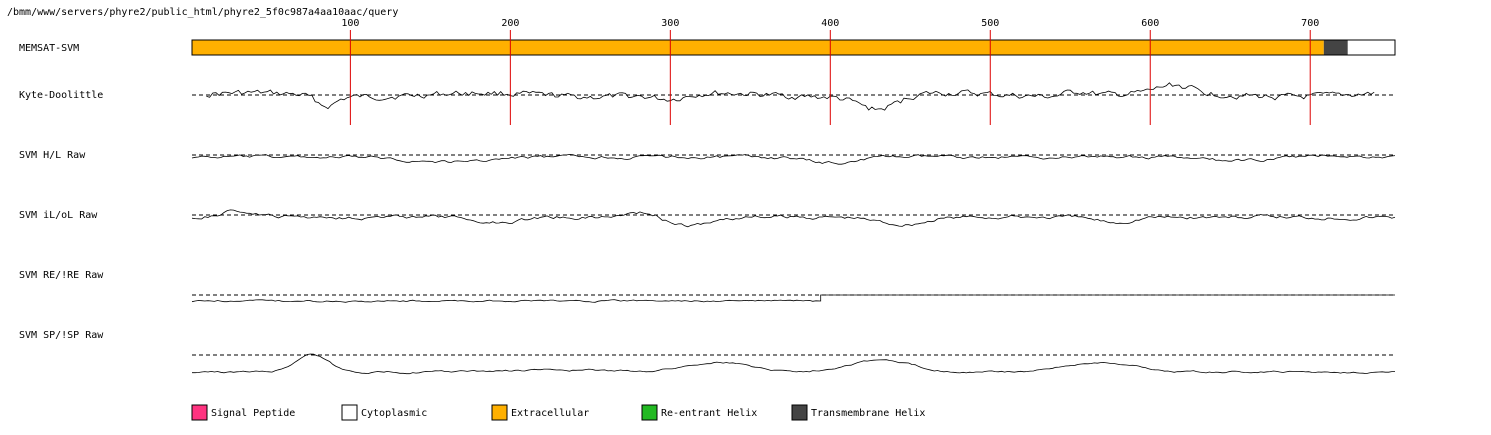  I want to click on track-label: SVM iL/oL Raw, so click(58, 215).